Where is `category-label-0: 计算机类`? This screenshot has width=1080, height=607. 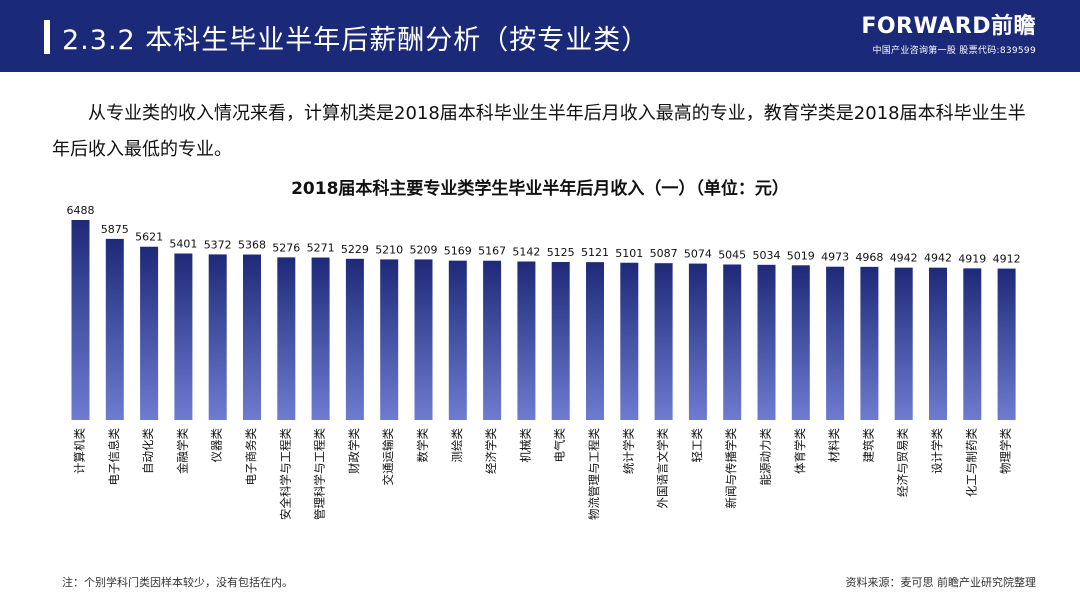 category-label-0: 计算机类 is located at coordinates (80, 451).